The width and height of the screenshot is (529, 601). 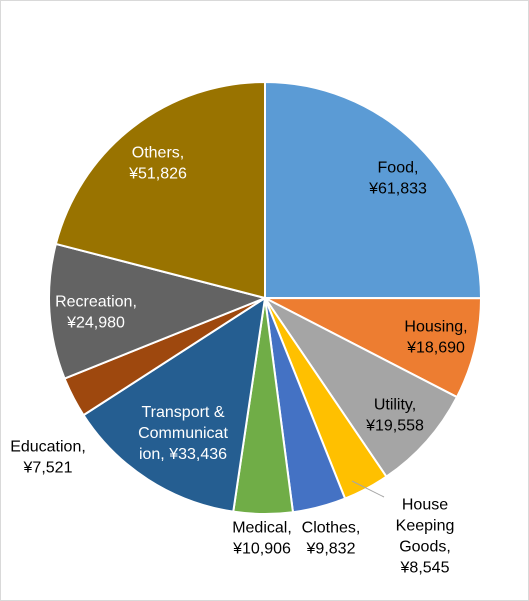 I want to click on pie-slice-others, so click(x=160, y=190).